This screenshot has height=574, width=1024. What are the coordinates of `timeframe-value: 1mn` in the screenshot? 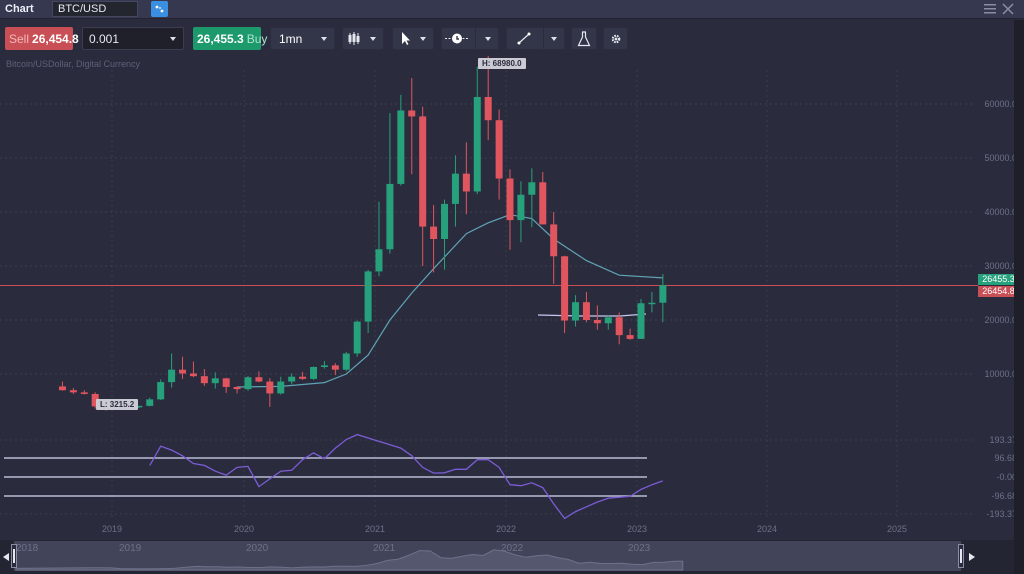 It's located at (291, 38).